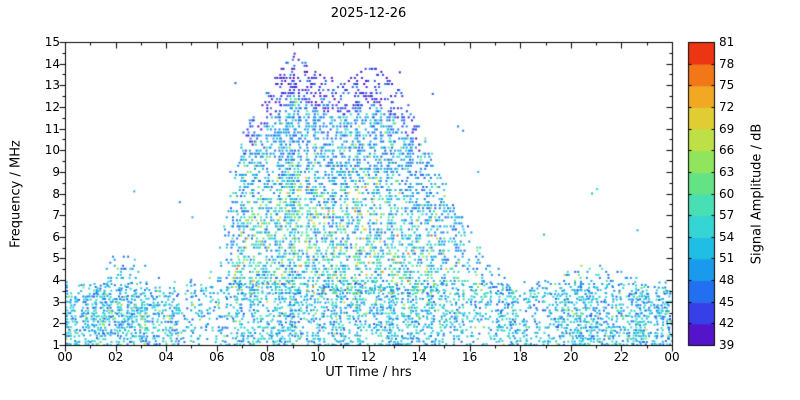 The image size is (800, 400). What do you see at coordinates (368, 372) in the screenshot?
I see `x-axis-label: UT Time / hrs` at bounding box center [368, 372].